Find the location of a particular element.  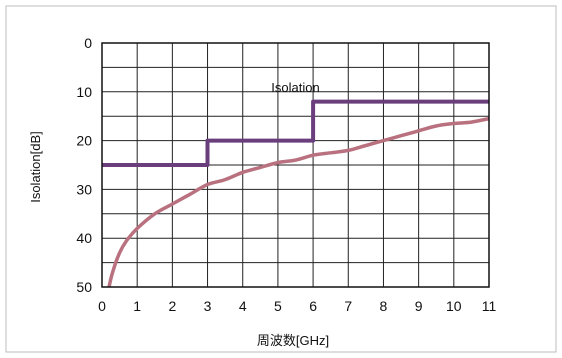

x-tick-label: 5 is located at coordinates (278, 306).